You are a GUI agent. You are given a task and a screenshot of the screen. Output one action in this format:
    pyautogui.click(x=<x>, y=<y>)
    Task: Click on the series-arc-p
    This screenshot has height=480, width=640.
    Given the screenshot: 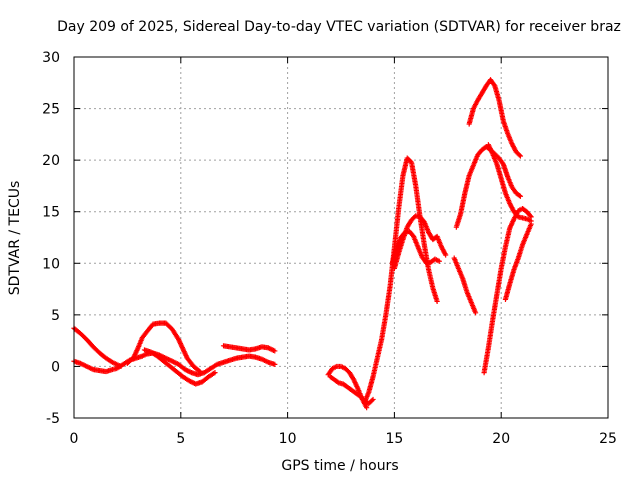 What is the action you would take?
    pyautogui.click(x=518, y=261)
    